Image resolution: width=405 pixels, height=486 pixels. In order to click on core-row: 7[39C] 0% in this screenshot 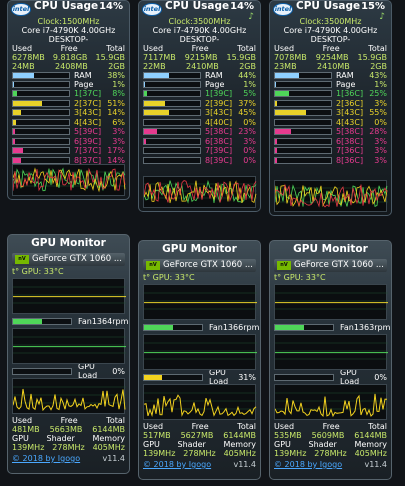, I will do `click(199, 151)`.